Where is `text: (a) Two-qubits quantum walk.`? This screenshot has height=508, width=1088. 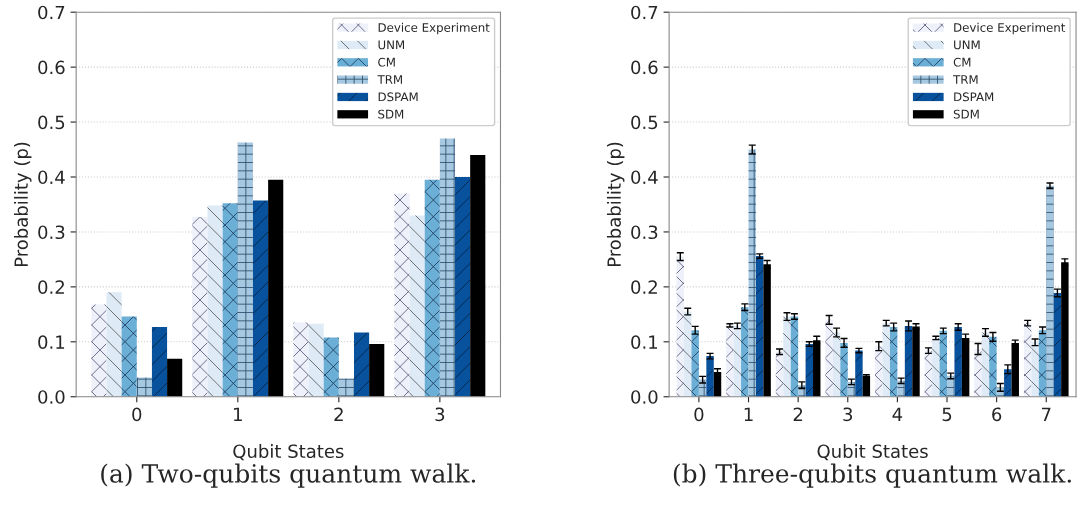
text: (a) Two-qubits quantum walk. is located at coordinates (288, 475).